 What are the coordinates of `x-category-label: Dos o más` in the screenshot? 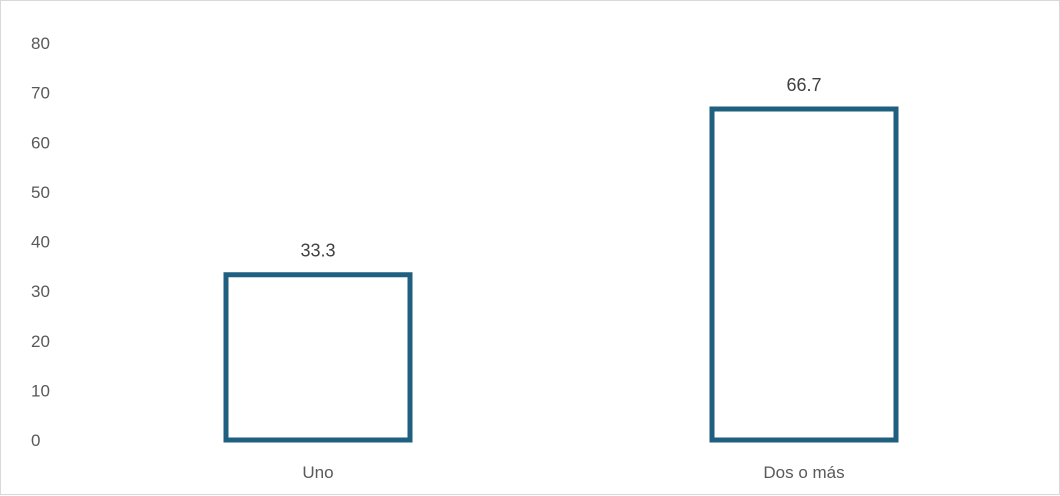 It's located at (803, 472).